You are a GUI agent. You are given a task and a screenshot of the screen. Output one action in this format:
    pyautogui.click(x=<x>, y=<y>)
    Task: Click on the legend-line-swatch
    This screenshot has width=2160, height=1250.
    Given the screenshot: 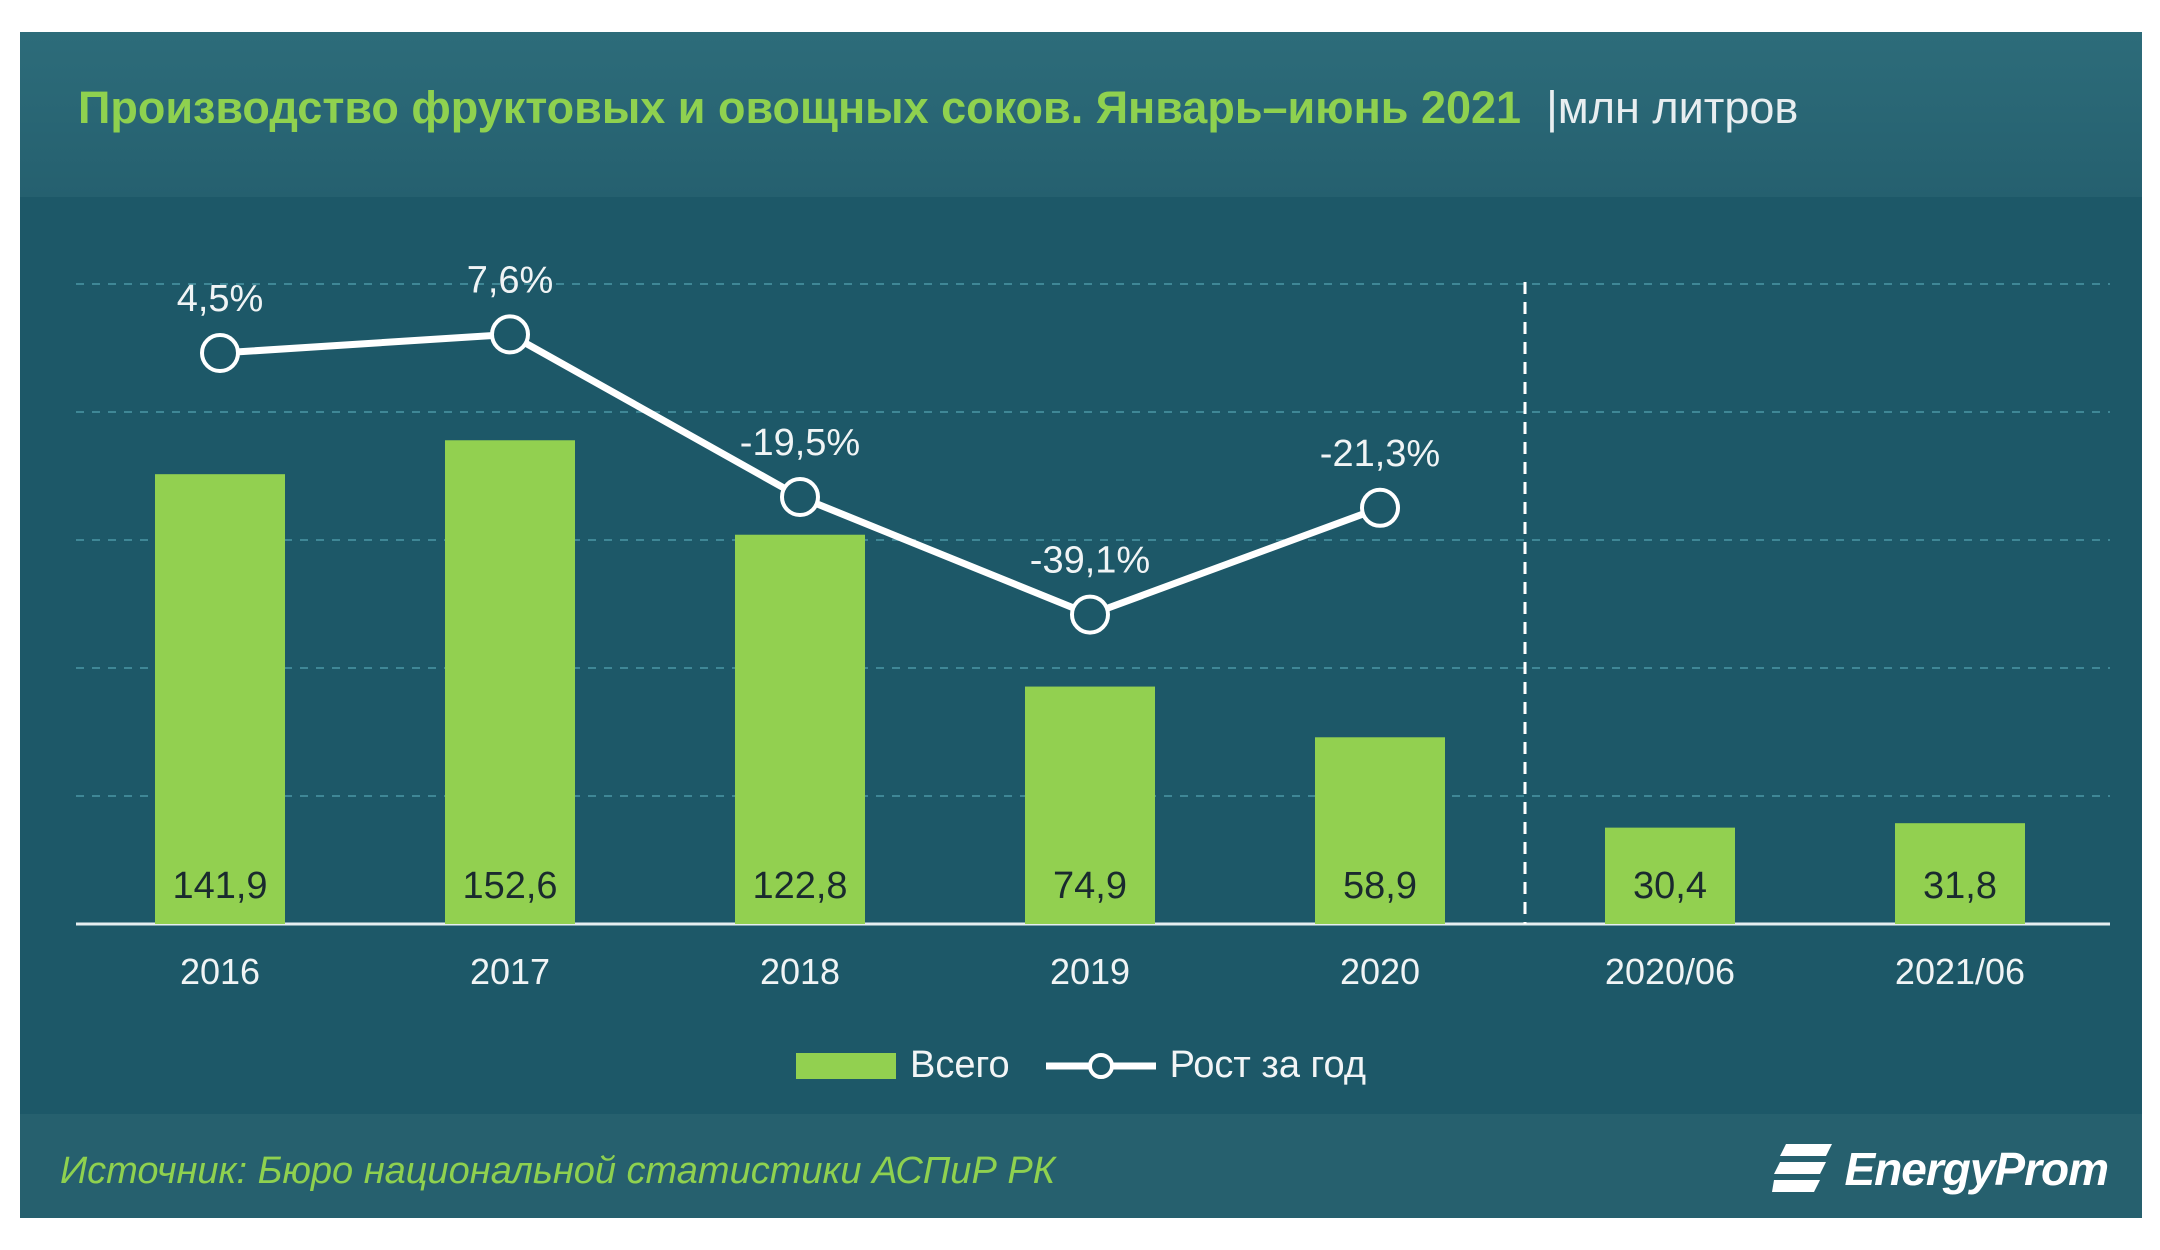 What is the action you would take?
    pyautogui.click(x=1100, y=1065)
    